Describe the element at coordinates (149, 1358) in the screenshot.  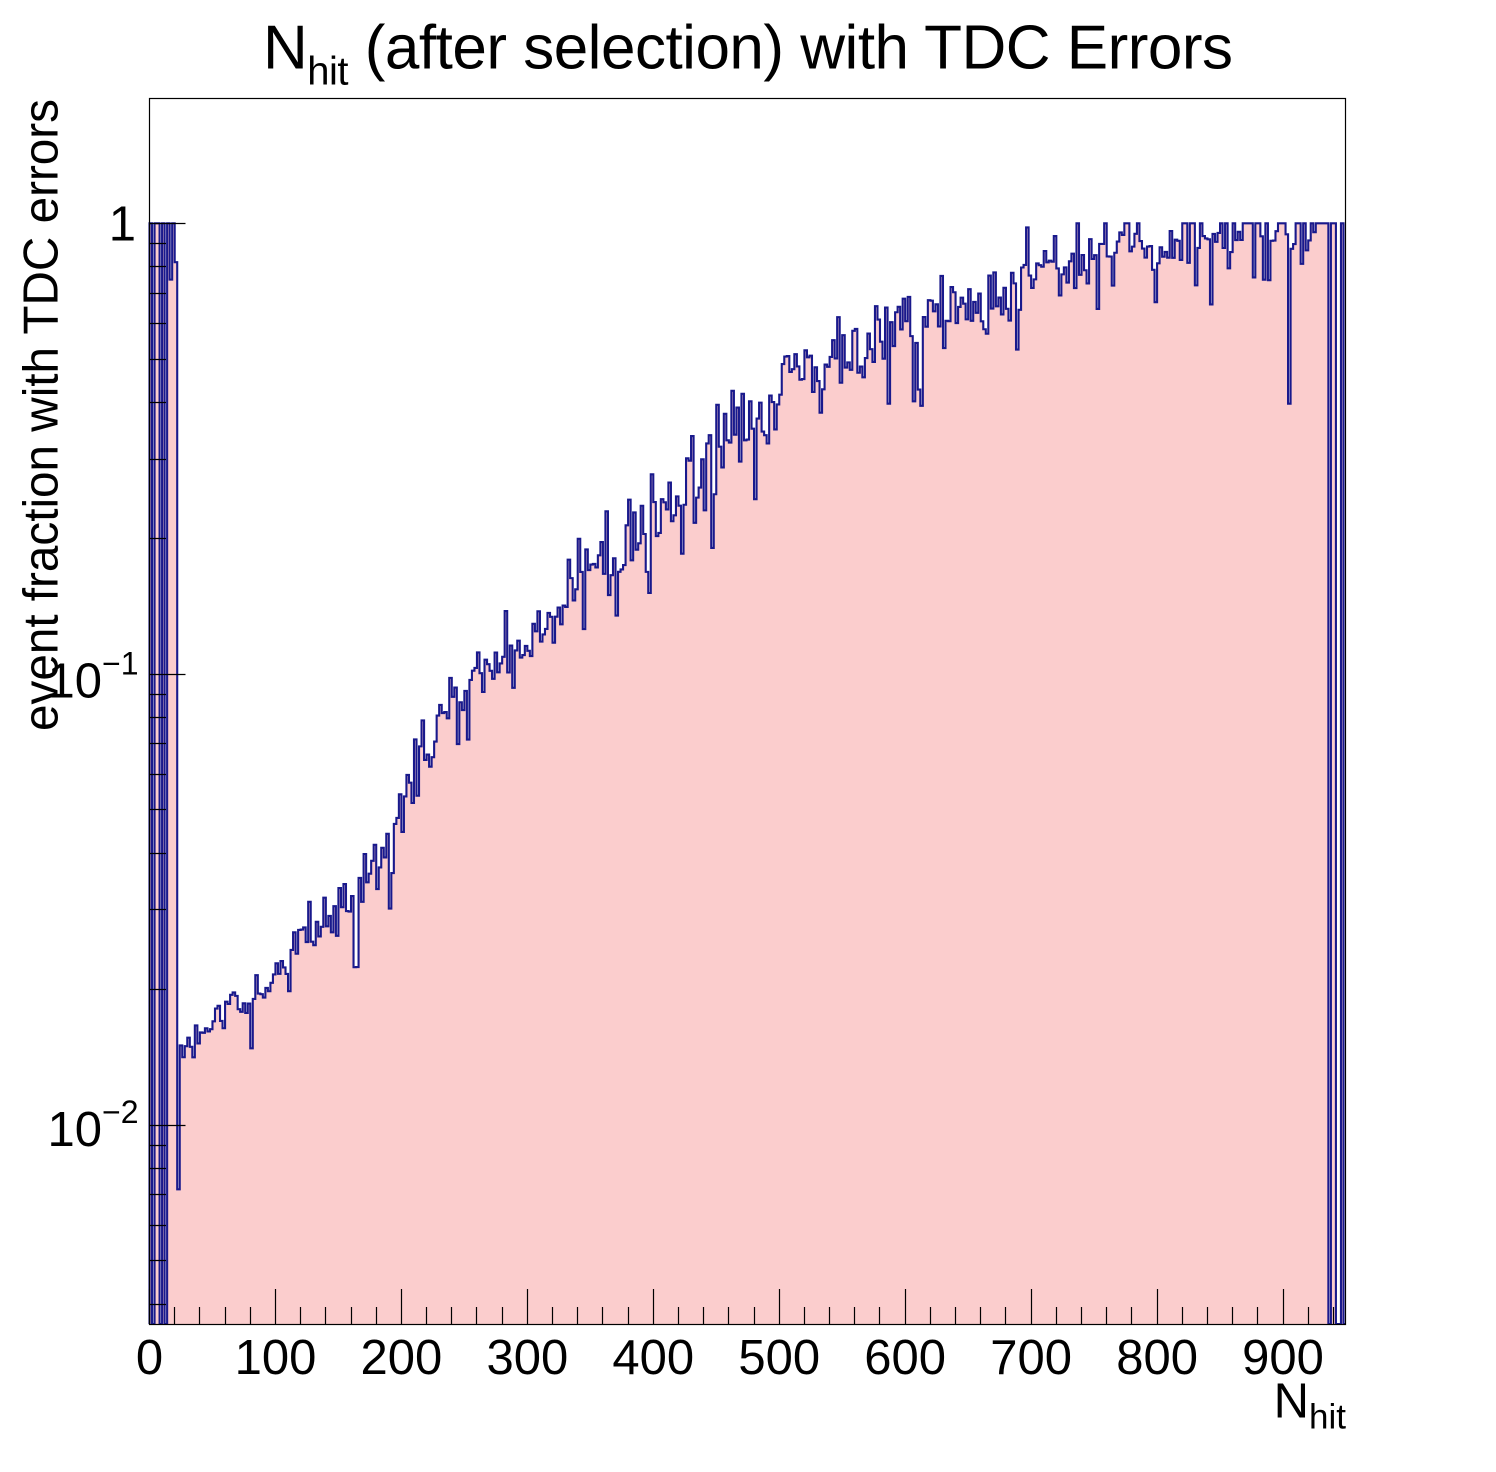
I see `svg-text: 0` at that location.